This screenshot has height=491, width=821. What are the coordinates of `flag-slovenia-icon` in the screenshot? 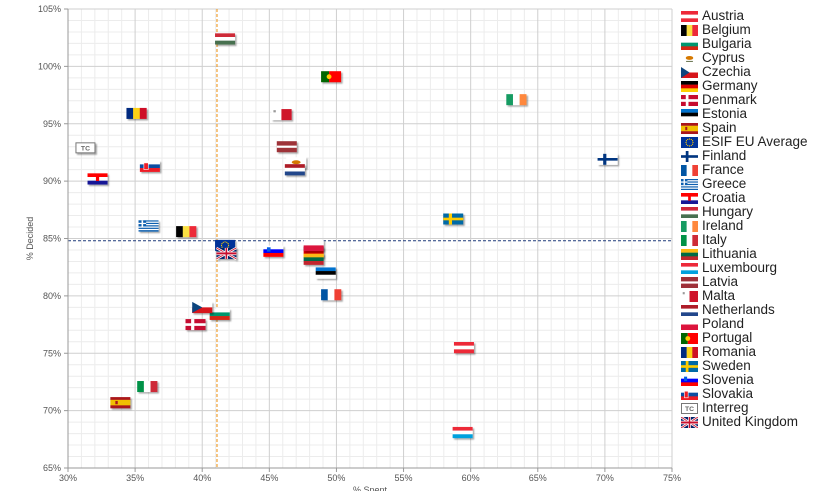 It's located at (689, 380).